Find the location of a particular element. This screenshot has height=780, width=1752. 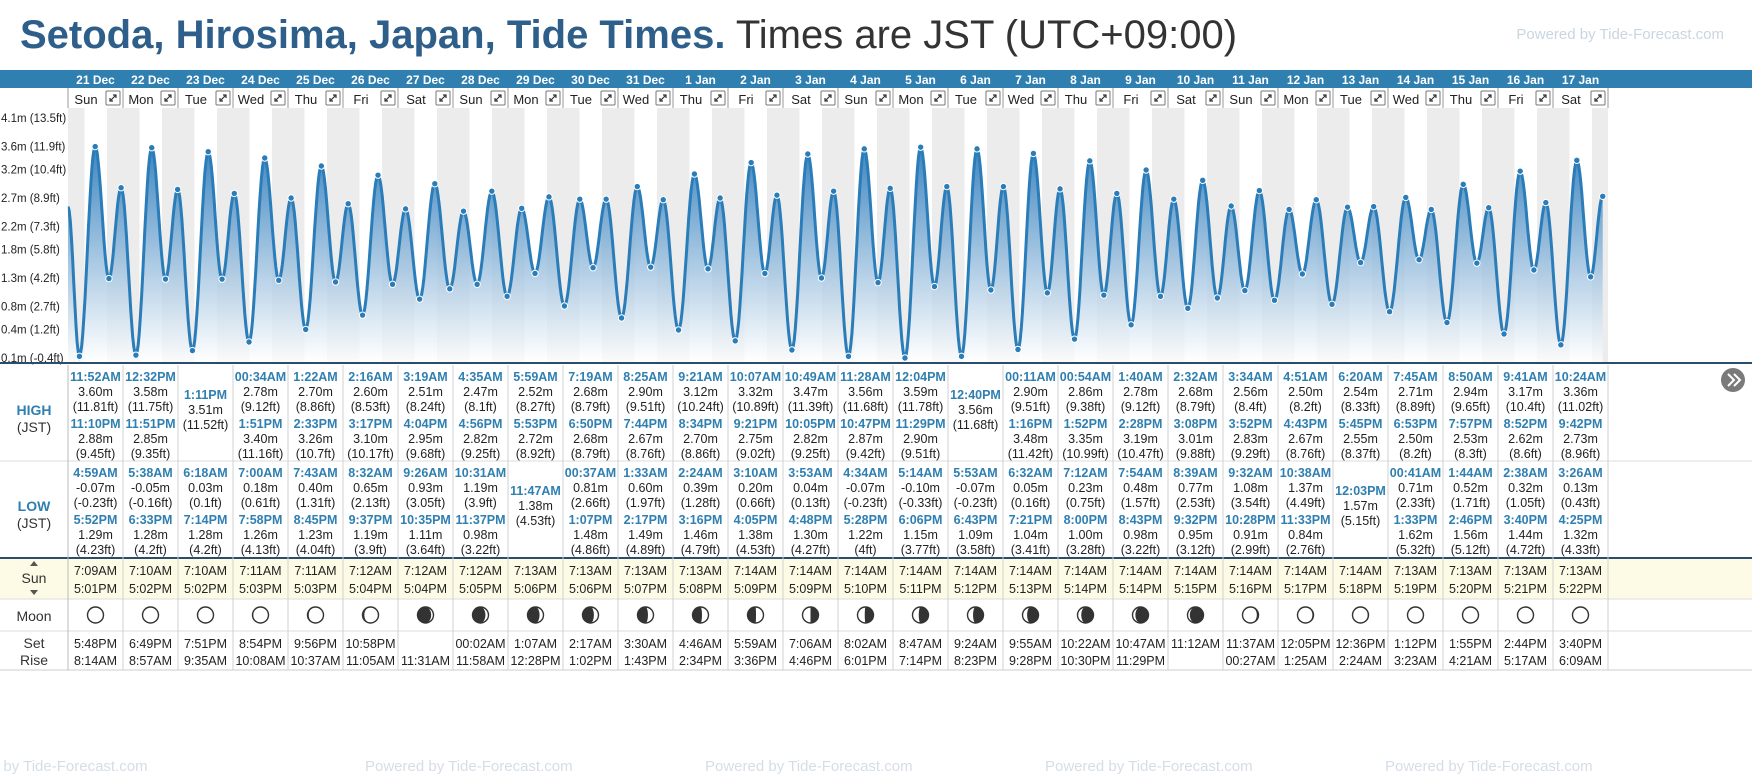

highs-time: 1:22AM is located at coordinates (315, 377).